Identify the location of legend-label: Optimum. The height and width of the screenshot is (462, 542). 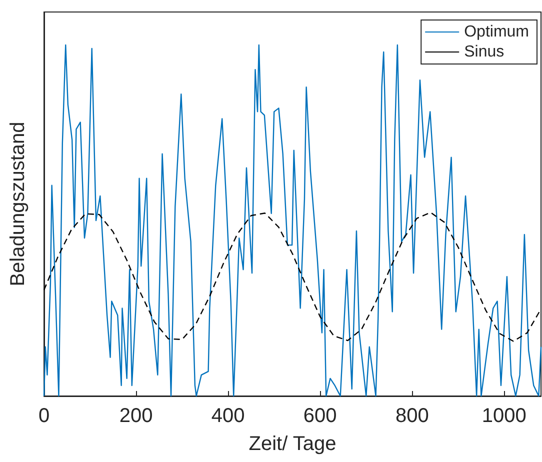
(497, 32).